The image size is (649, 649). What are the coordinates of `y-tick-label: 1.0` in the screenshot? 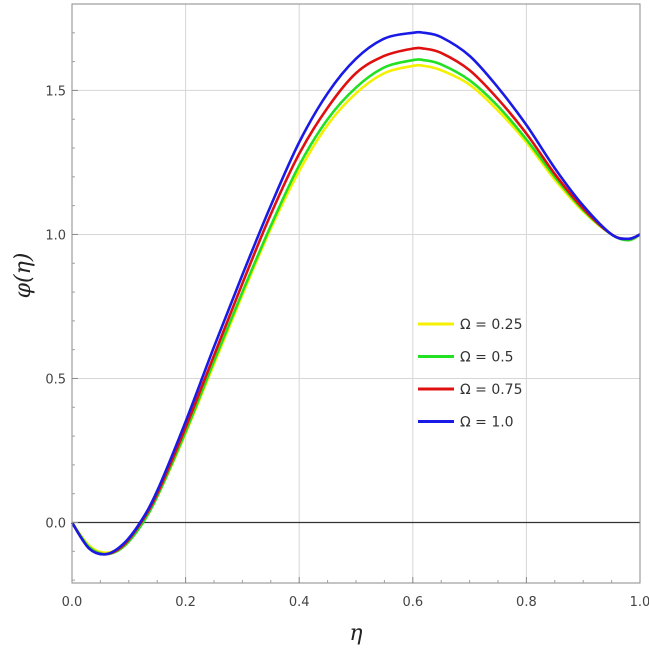 It's located at (55, 235).